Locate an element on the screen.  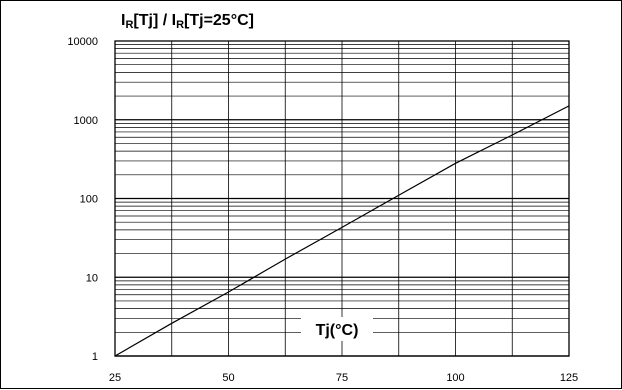
x-tick-label: 125 is located at coordinates (569, 378).